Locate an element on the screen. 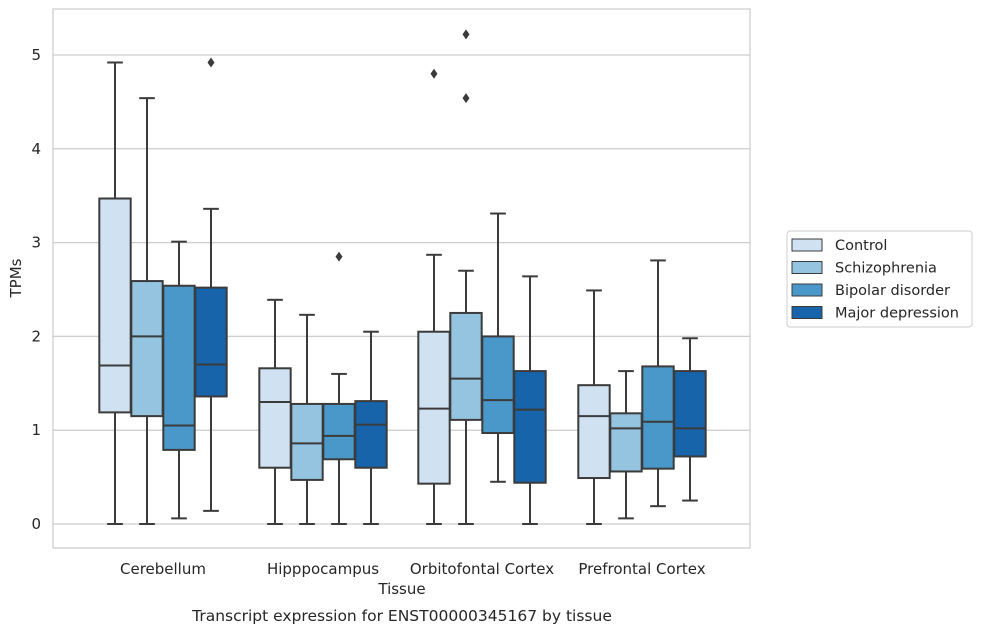 The height and width of the screenshot is (634, 983). x-tick-label: Hipppocampus is located at coordinates (323, 569).